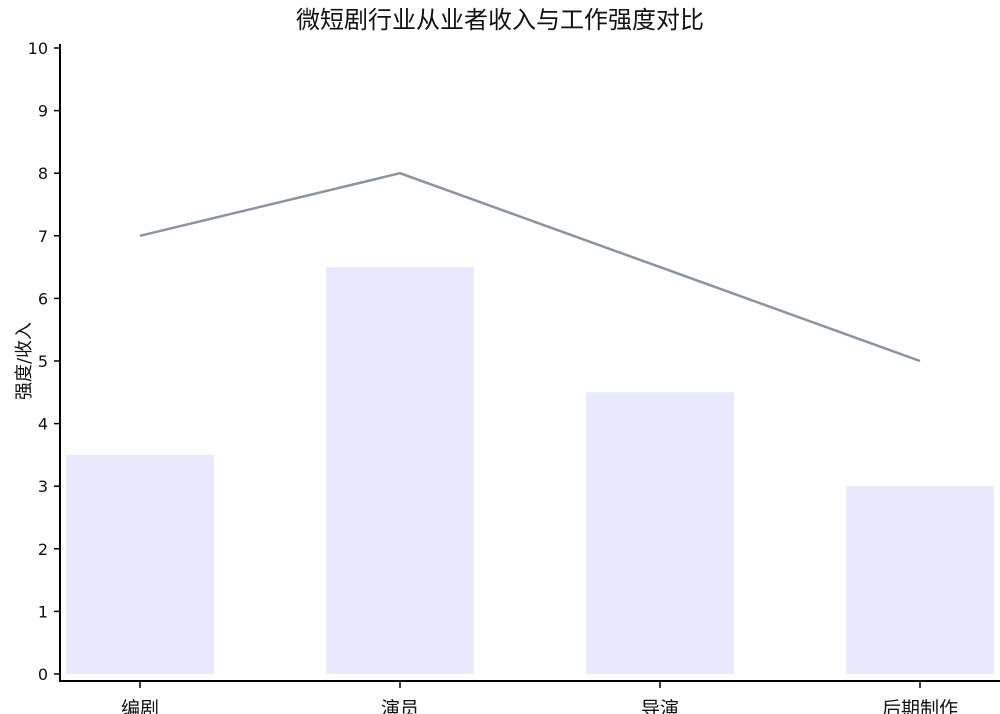 This screenshot has height=714, width=1000. I want to click on x-axis: 编剧 演员 导演 后期制作, so click(529, 697).